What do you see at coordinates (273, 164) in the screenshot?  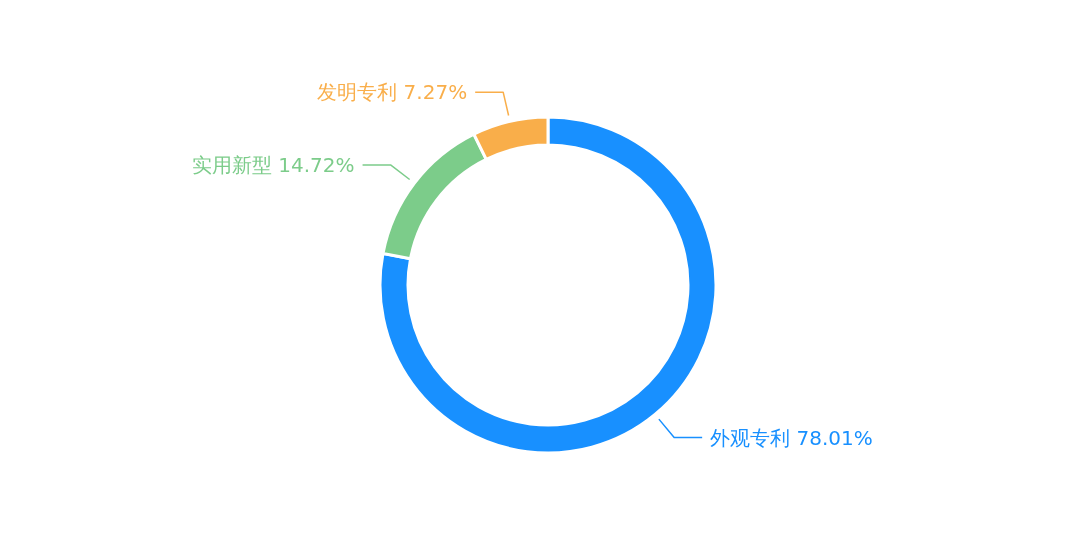 I see `slice-label: 实用新型 14.72%` at bounding box center [273, 164].